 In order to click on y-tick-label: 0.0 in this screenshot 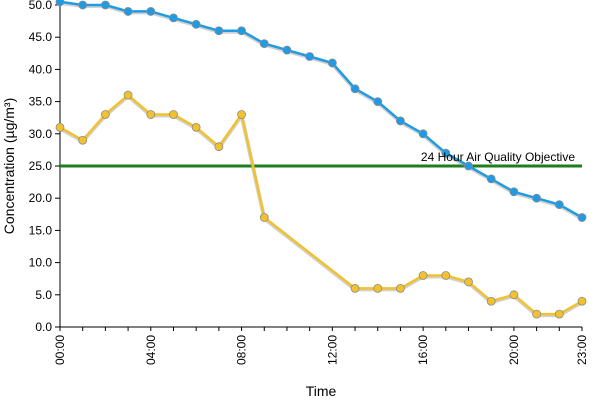, I will do `click(43, 327)`.